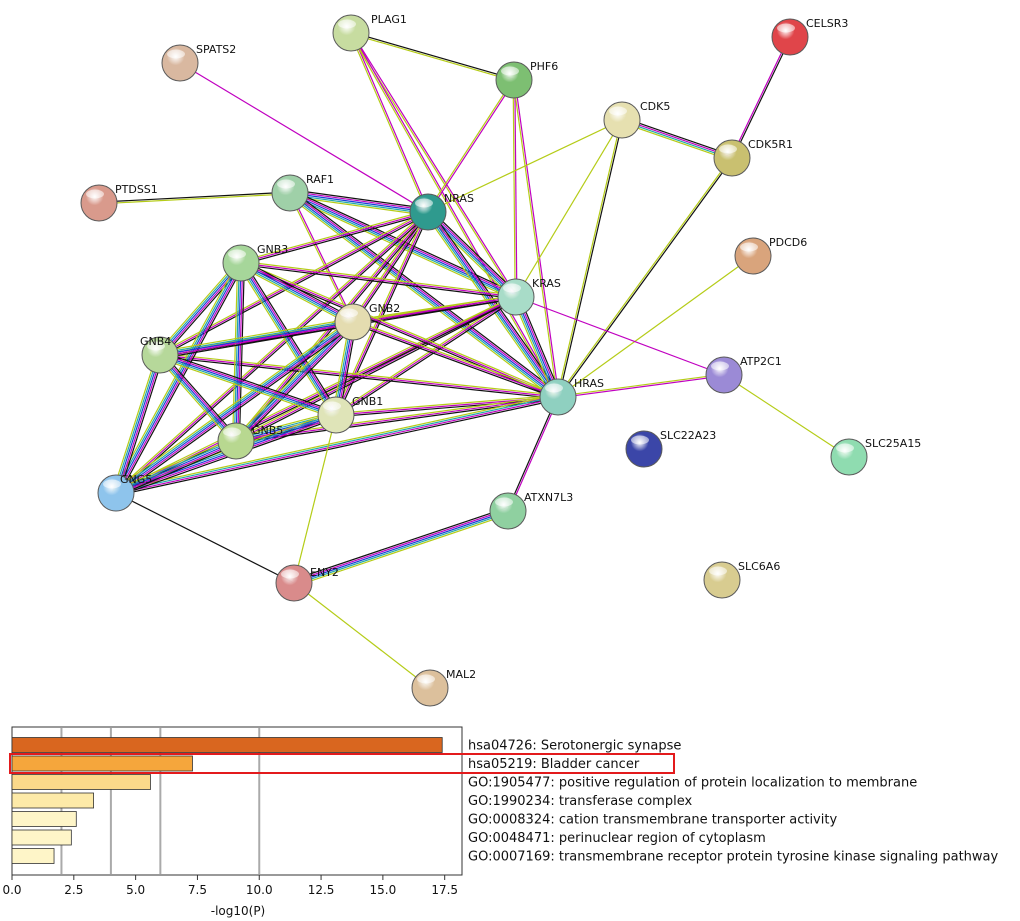 The image size is (1020, 921). I want to click on edge-gnb3-gnb5, so click(238, 352).